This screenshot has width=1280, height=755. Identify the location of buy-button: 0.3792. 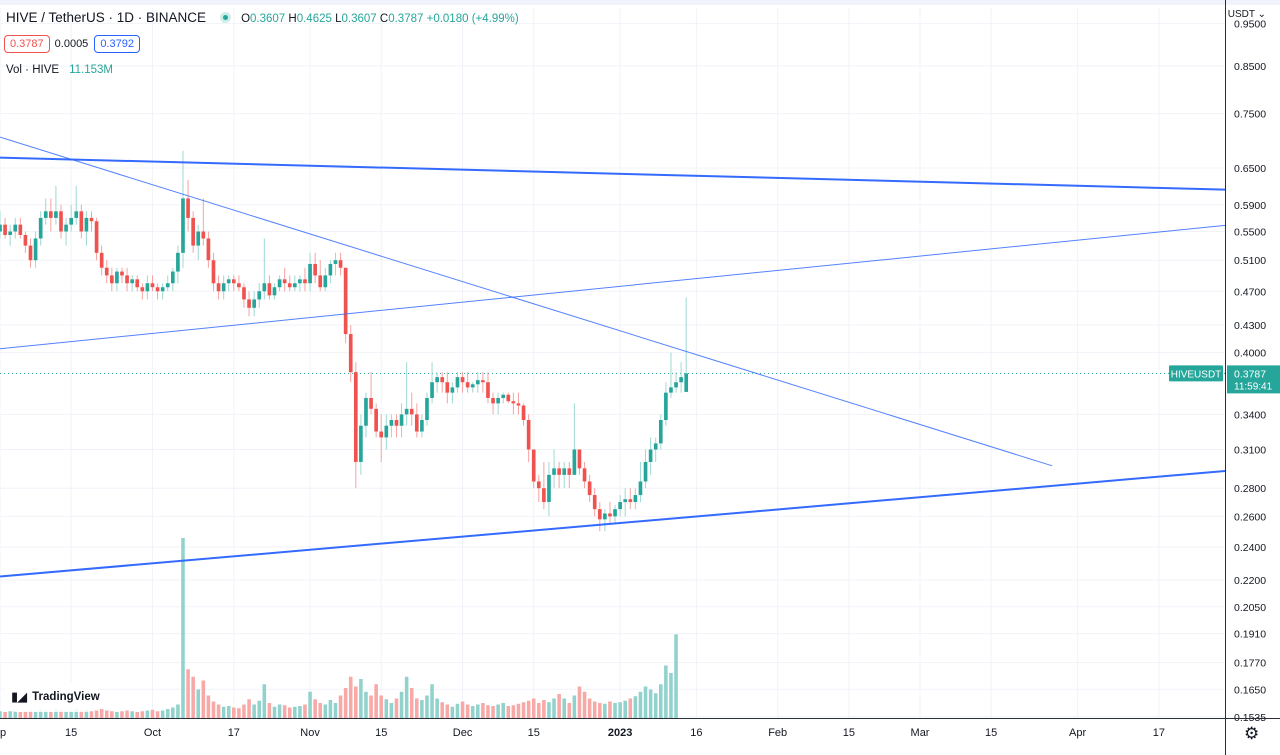
(117, 44).